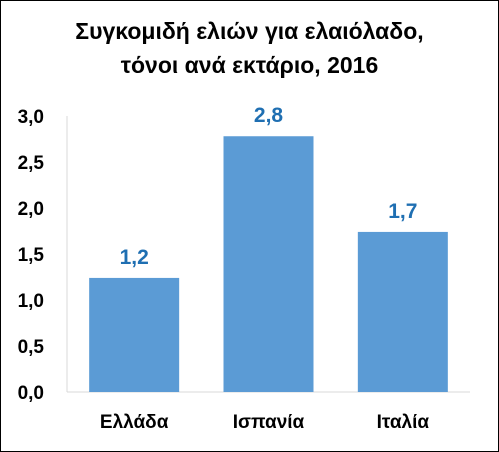 The image size is (499, 452). Describe the element at coordinates (31, 393) in the screenshot. I see `y-tick-label: 0,0` at that location.